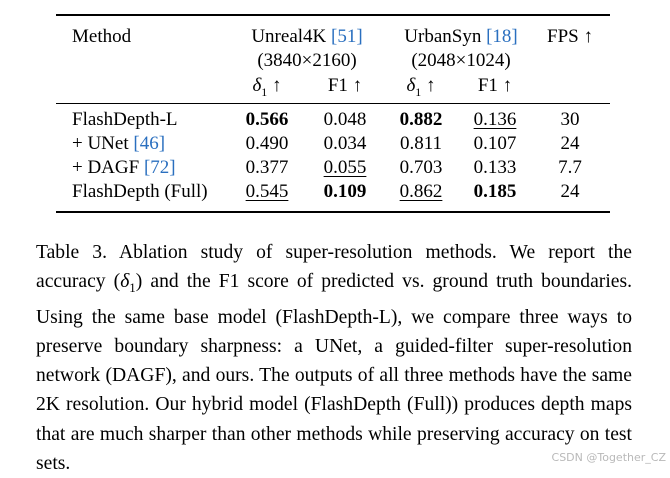 The height and width of the screenshot is (478, 670). I want to click on header-unreal-f1: F1 ↑, so click(345, 85).